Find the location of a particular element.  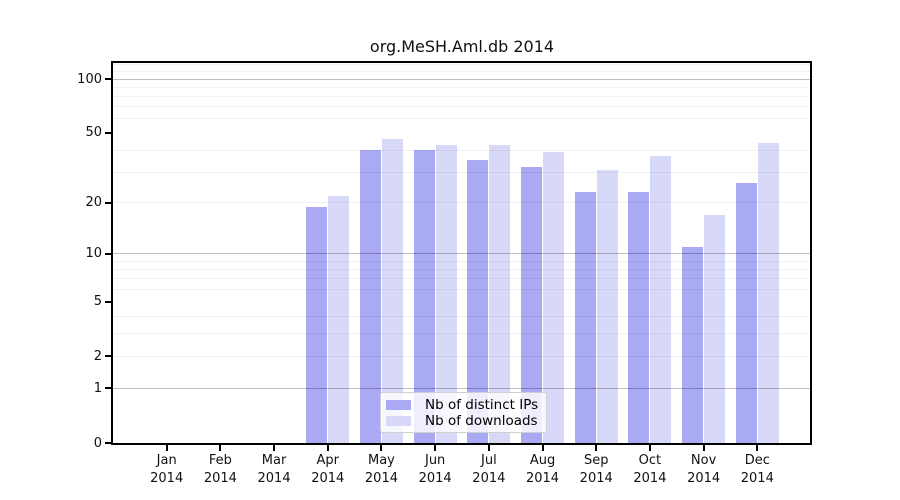

right-spine is located at coordinates (811, 253).